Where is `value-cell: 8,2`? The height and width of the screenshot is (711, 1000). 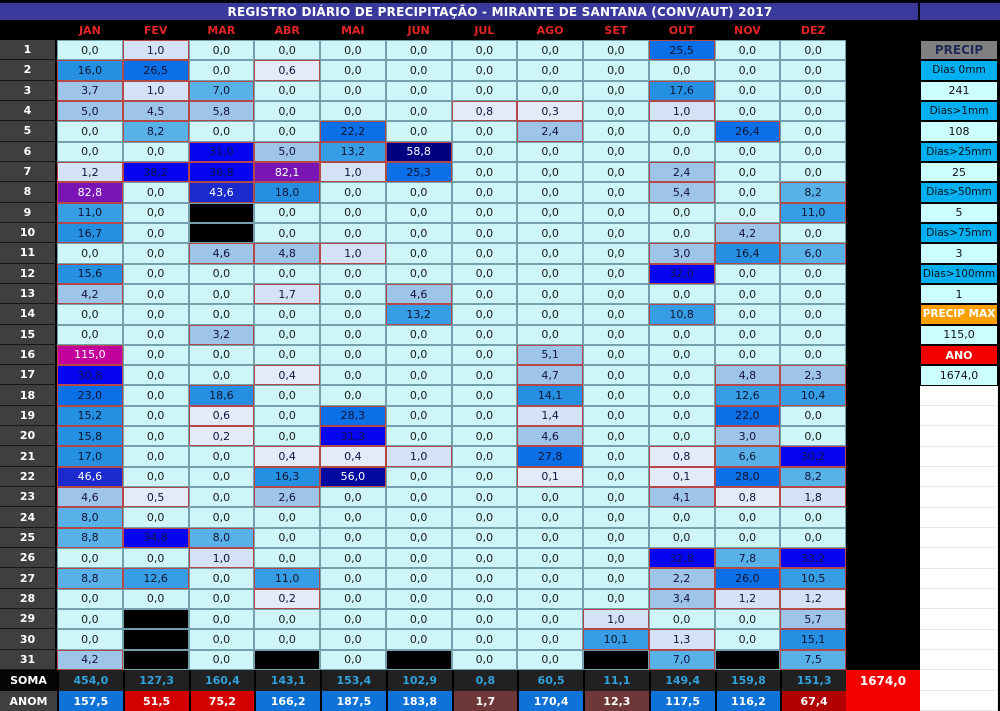 value-cell: 8,2 is located at coordinates (813, 477).